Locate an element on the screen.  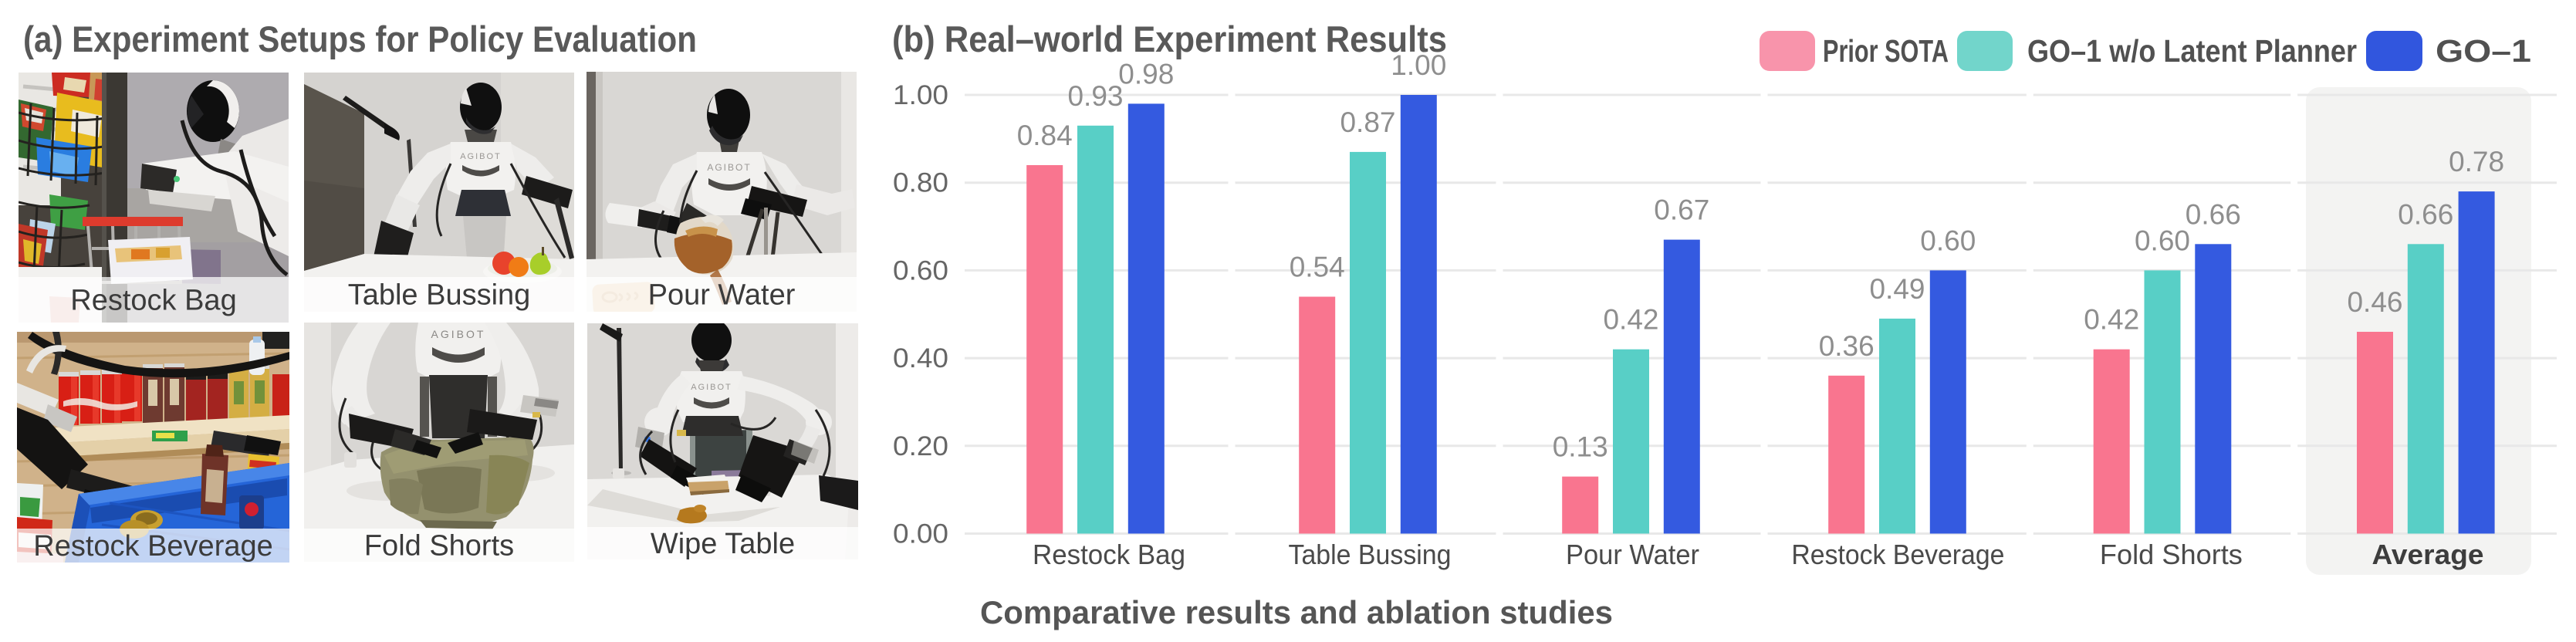
svg-text: Prior SOTA is located at coordinates (1886, 51).